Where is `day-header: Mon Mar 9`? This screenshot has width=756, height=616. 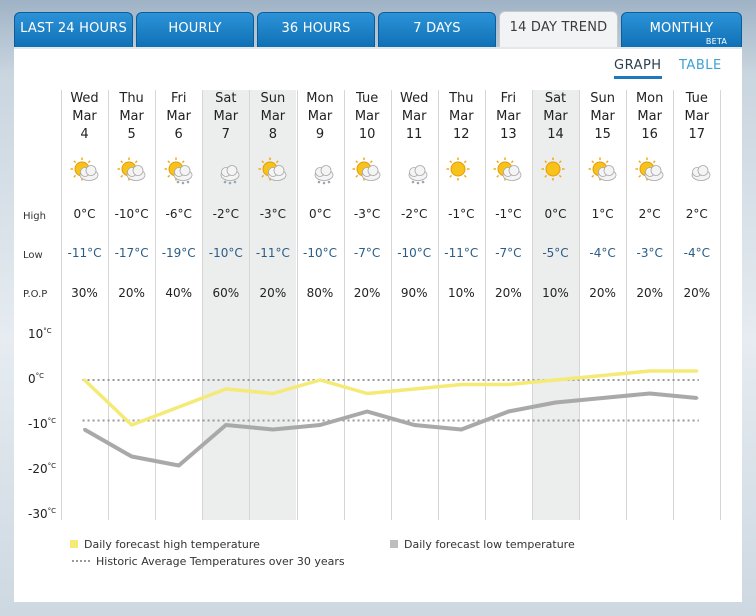
day-header: Mon Mar 9 is located at coordinates (320, 117).